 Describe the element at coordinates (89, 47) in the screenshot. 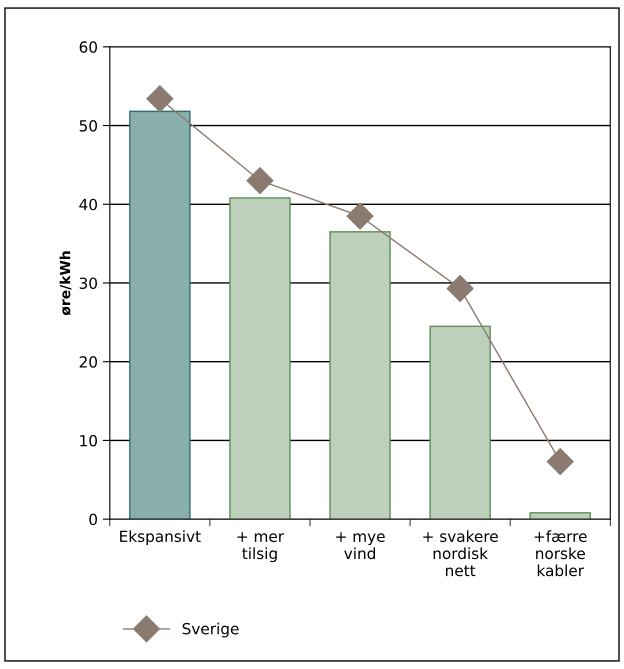

I see `y-tick-label: 60` at that location.